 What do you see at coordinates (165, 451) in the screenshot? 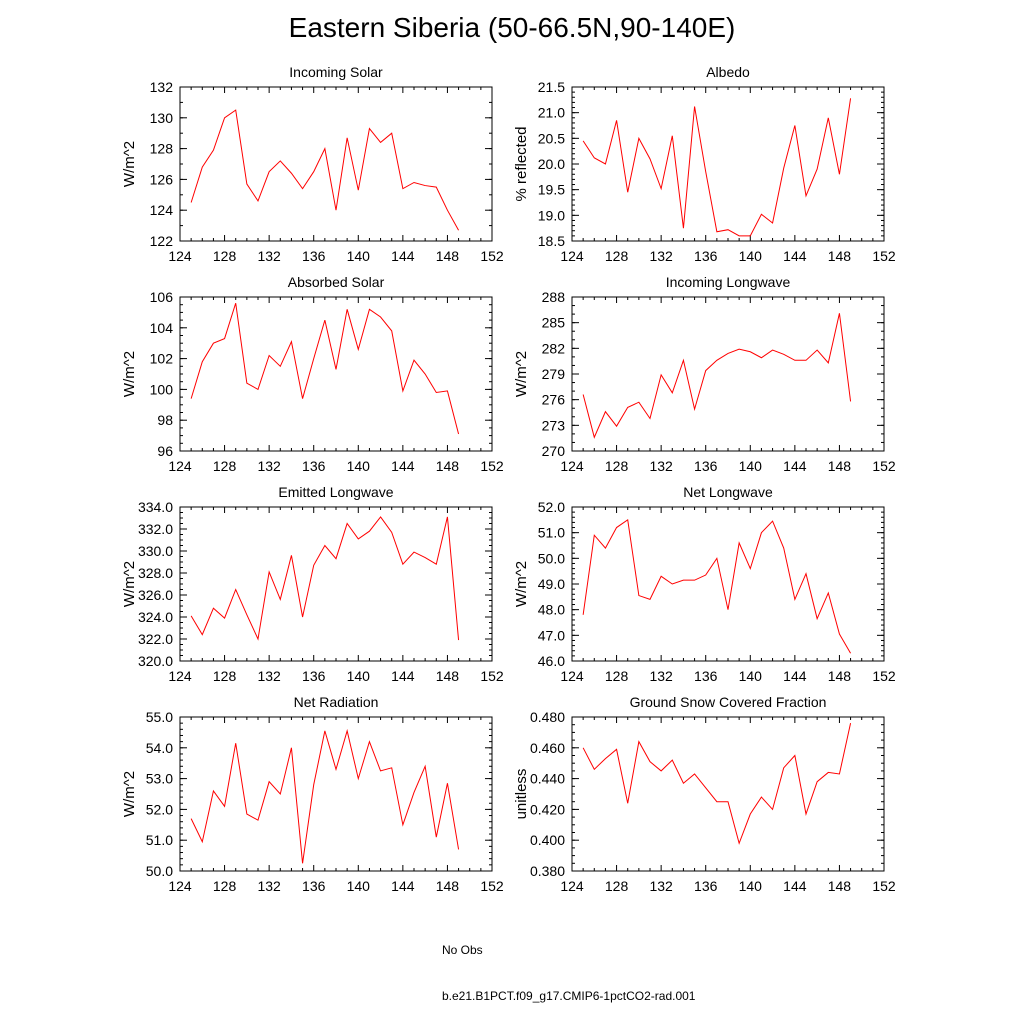
I see `y-tick-label: 96` at bounding box center [165, 451].